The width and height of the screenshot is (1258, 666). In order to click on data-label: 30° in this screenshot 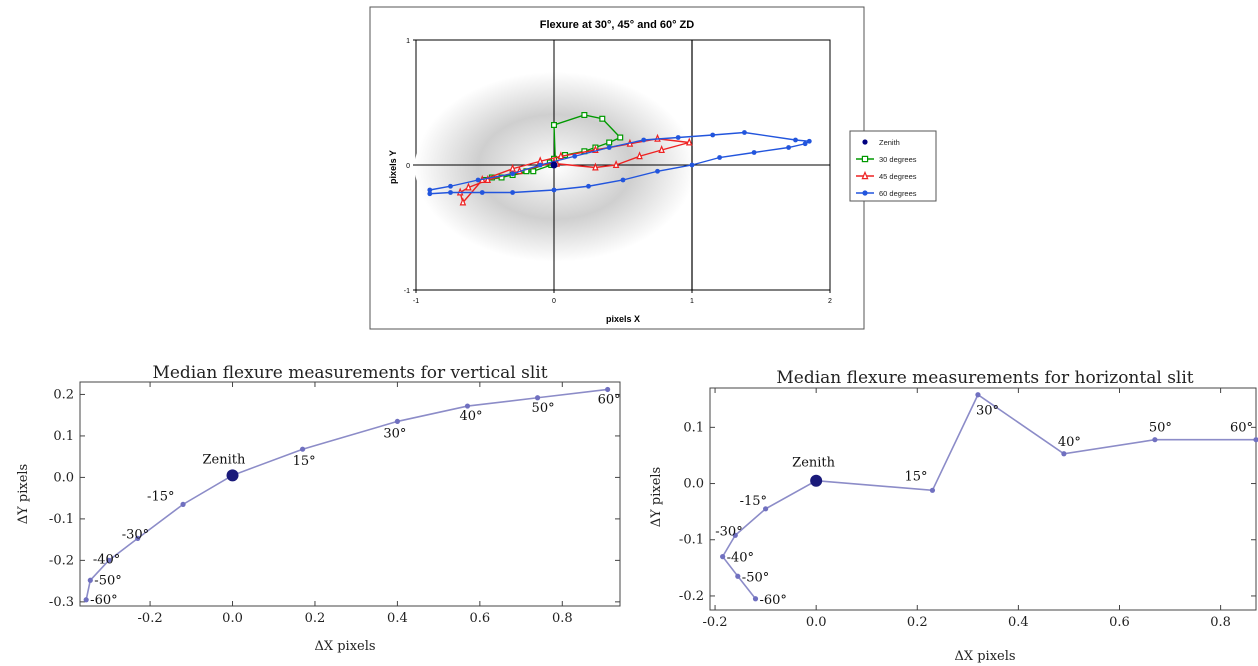, I will do `click(987, 411)`.